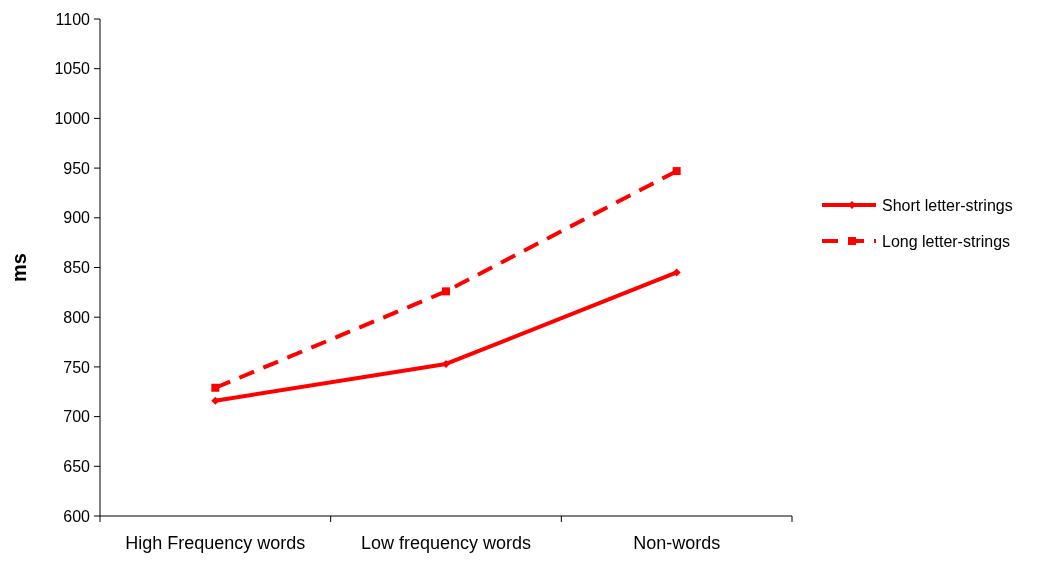  Describe the element at coordinates (19, 267) in the screenshot. I see `y-axis-title: ms` at that location.